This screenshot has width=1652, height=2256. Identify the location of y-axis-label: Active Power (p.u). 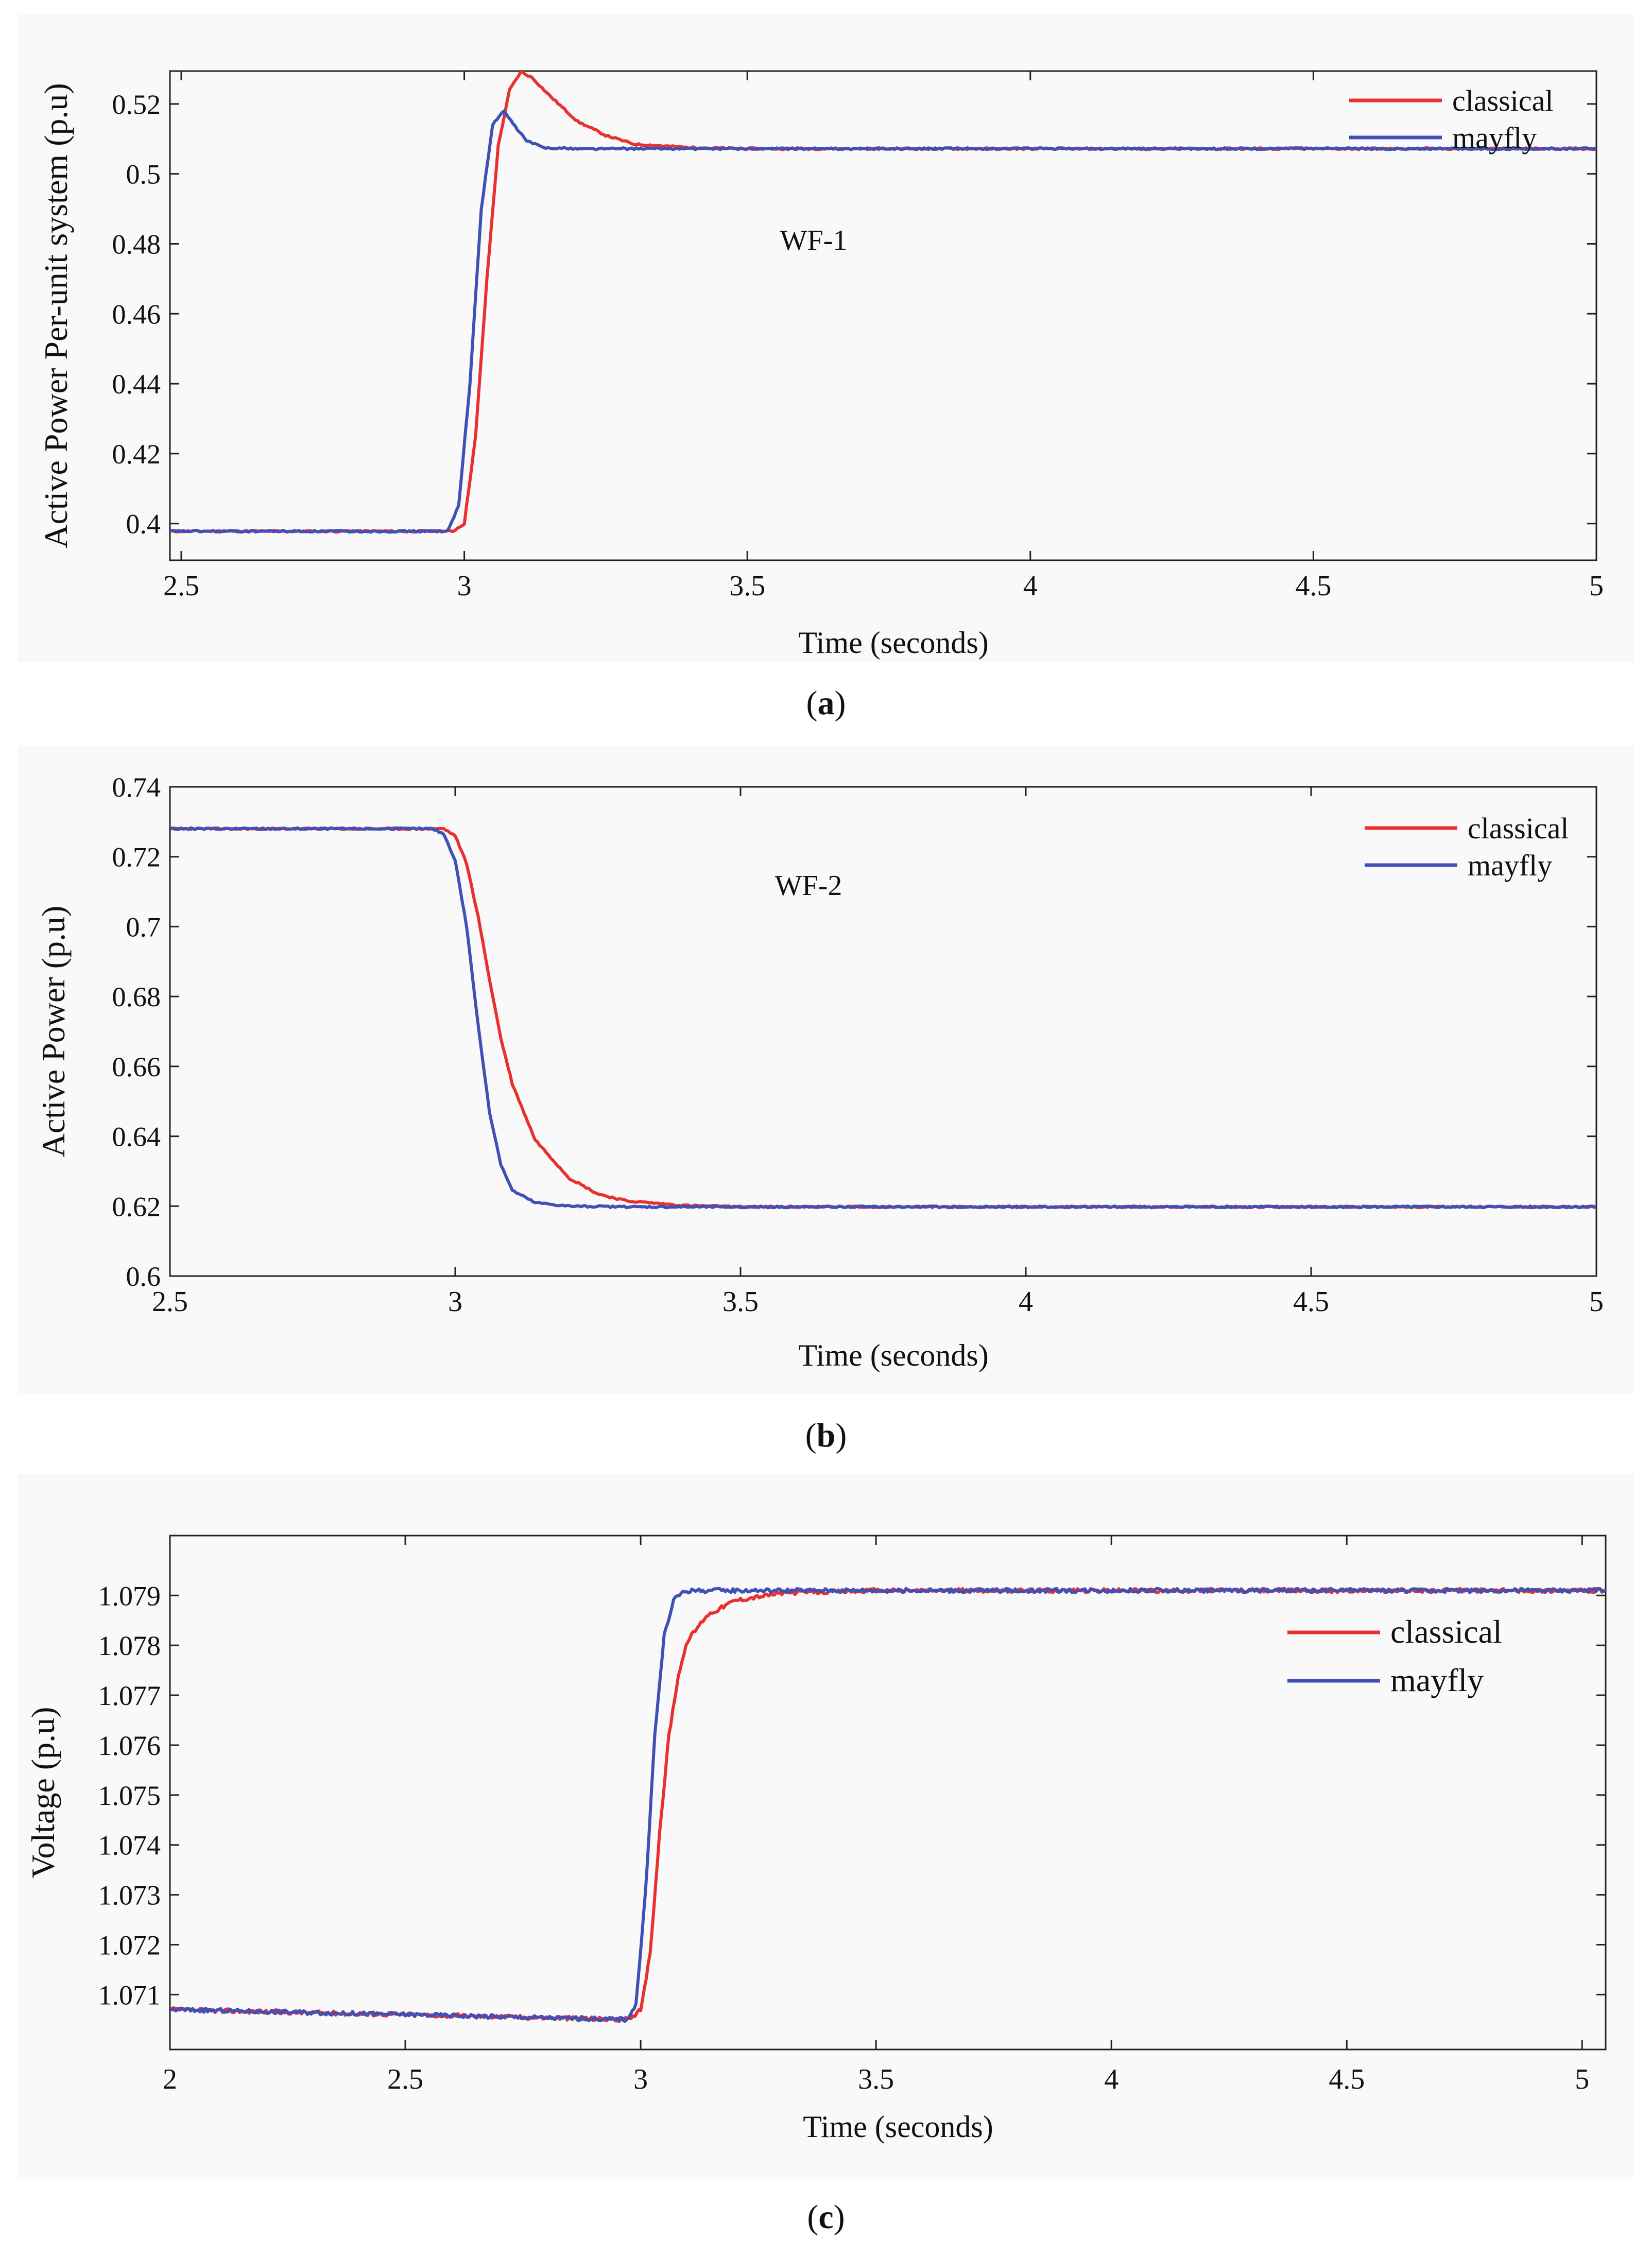
(53, 1032).